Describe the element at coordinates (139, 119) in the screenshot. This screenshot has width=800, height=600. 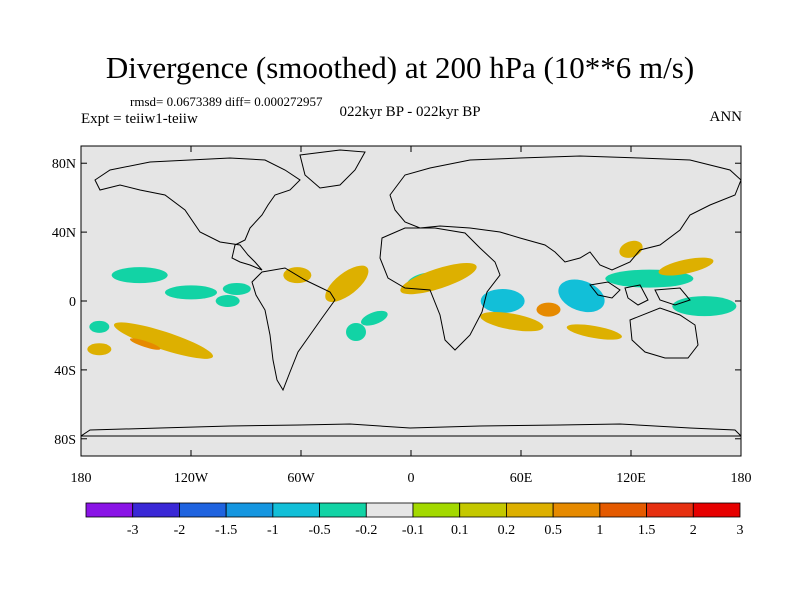
I see `experiment-label: Expt = teiiw1-teiiw` at that location.